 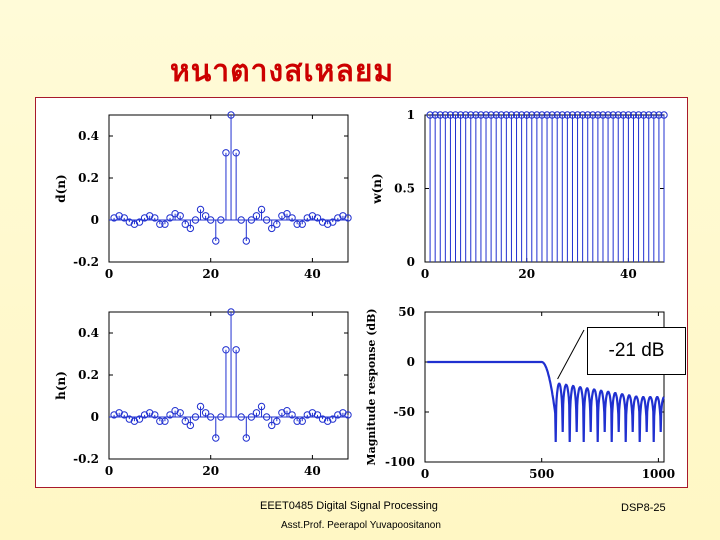 What do you see at coordinates (228, 188) in the screenshot?
I see `axes-dn` at bounding box center [228, 188].